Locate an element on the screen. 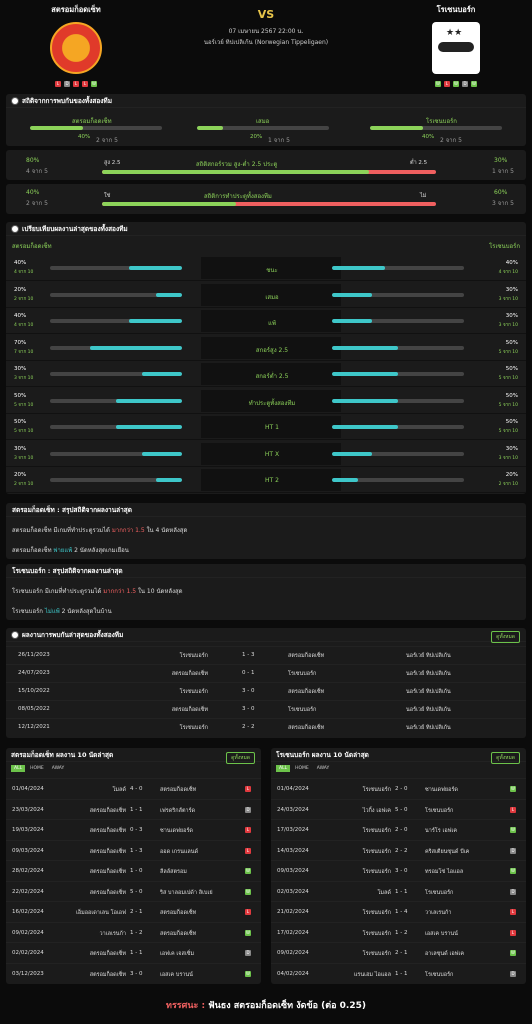  match-score: 1 - 4 is located at coordinates (401, 912).